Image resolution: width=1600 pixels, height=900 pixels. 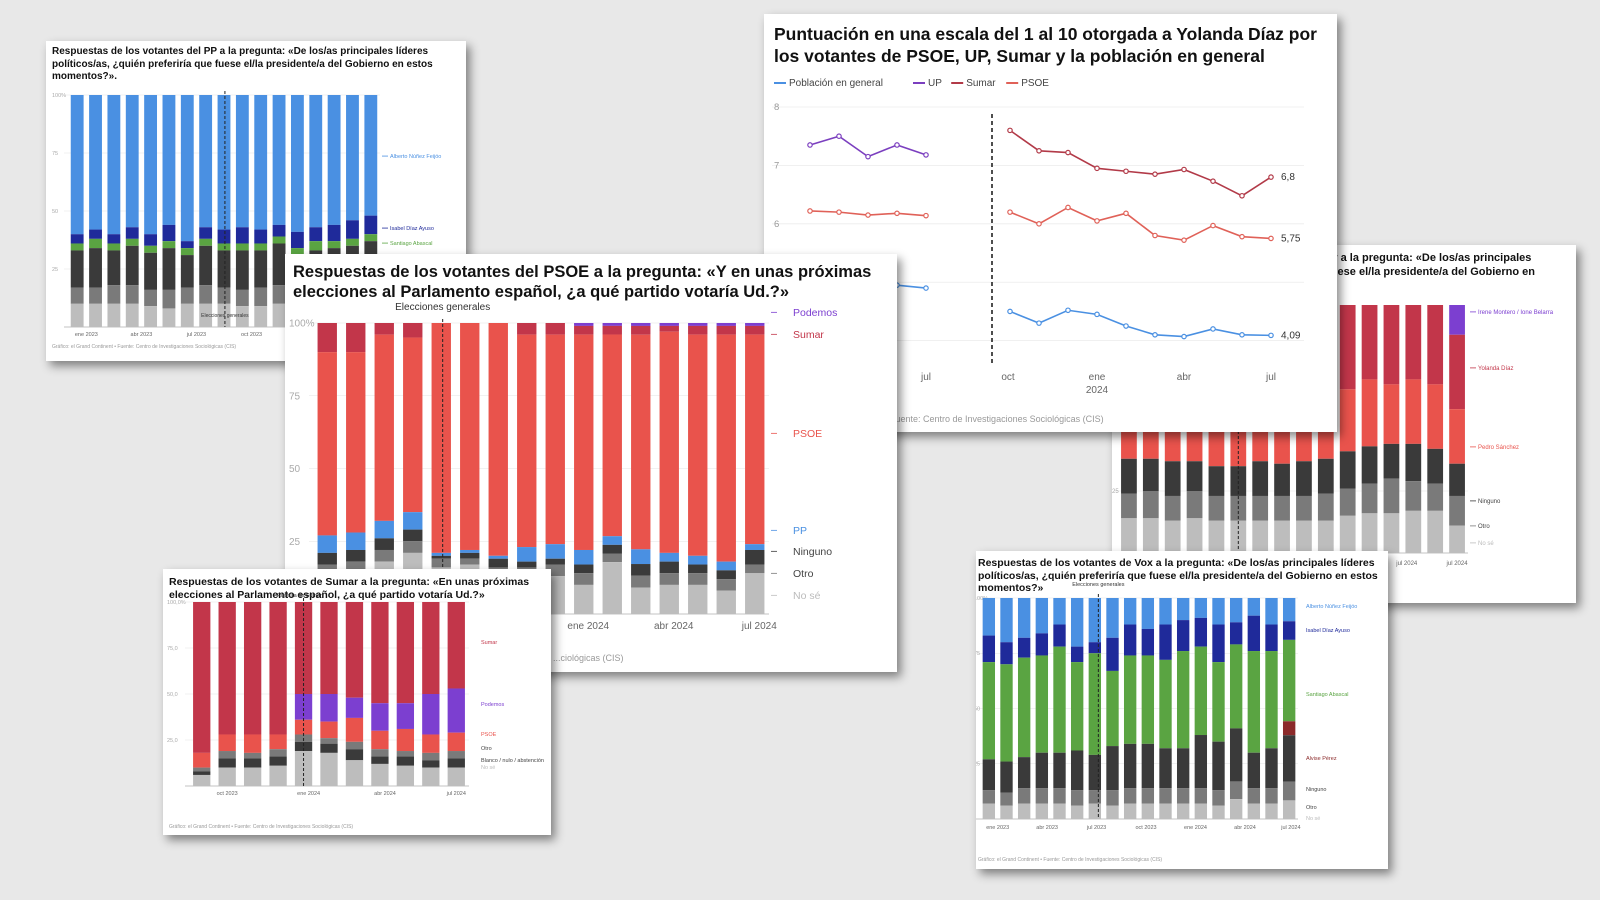 What do you see at coordinates (172, 695) in the screenshot?
I see `y-tick-label: 50,0` at bounding box center [172, 695].